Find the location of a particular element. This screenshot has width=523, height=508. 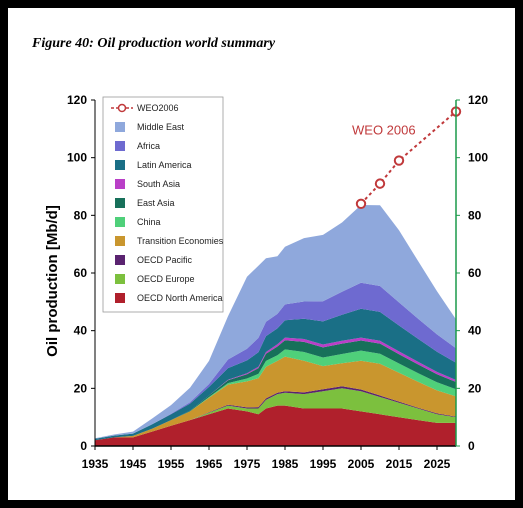

y-tick-label-left: 120 is located at coordinates (77, 100).